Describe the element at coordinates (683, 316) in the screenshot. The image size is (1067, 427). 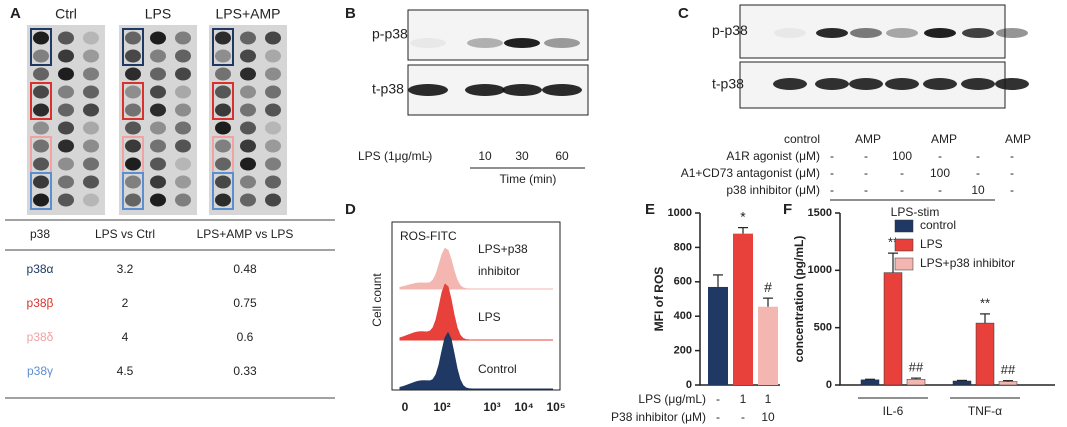
I see `y-tick-label: 400` at that location.